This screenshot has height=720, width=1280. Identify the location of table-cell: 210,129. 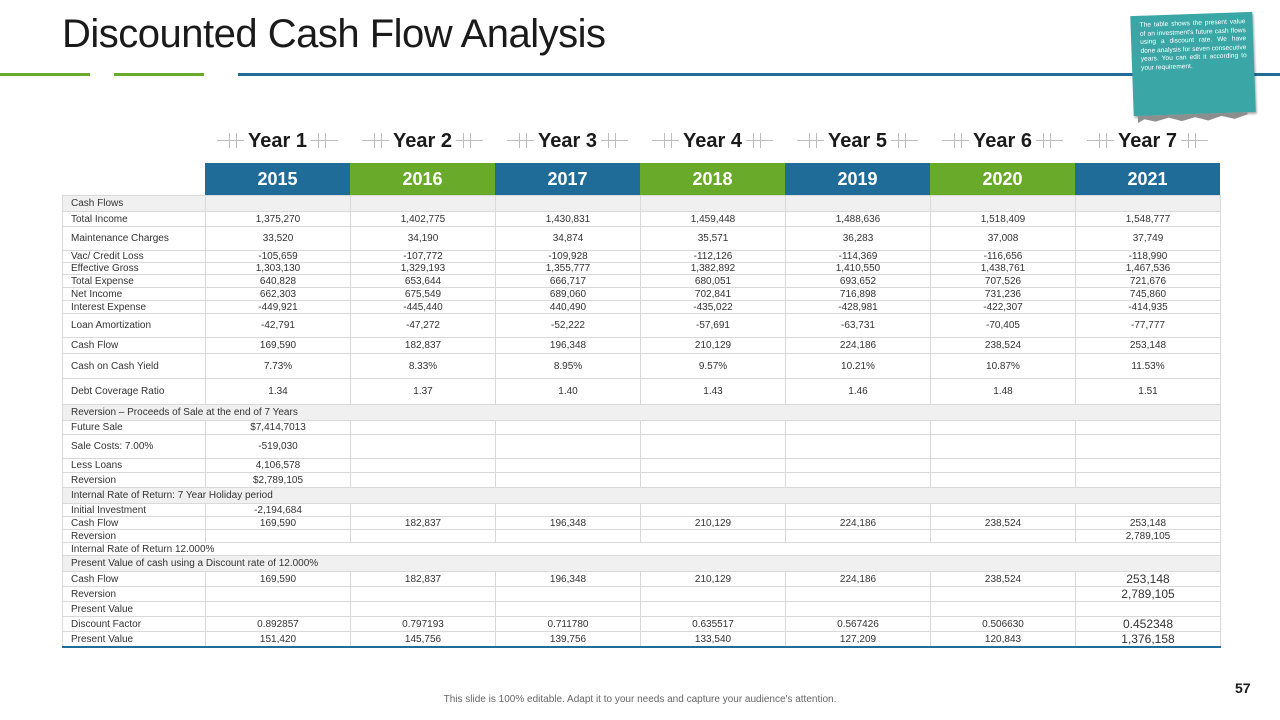
(713, 579).